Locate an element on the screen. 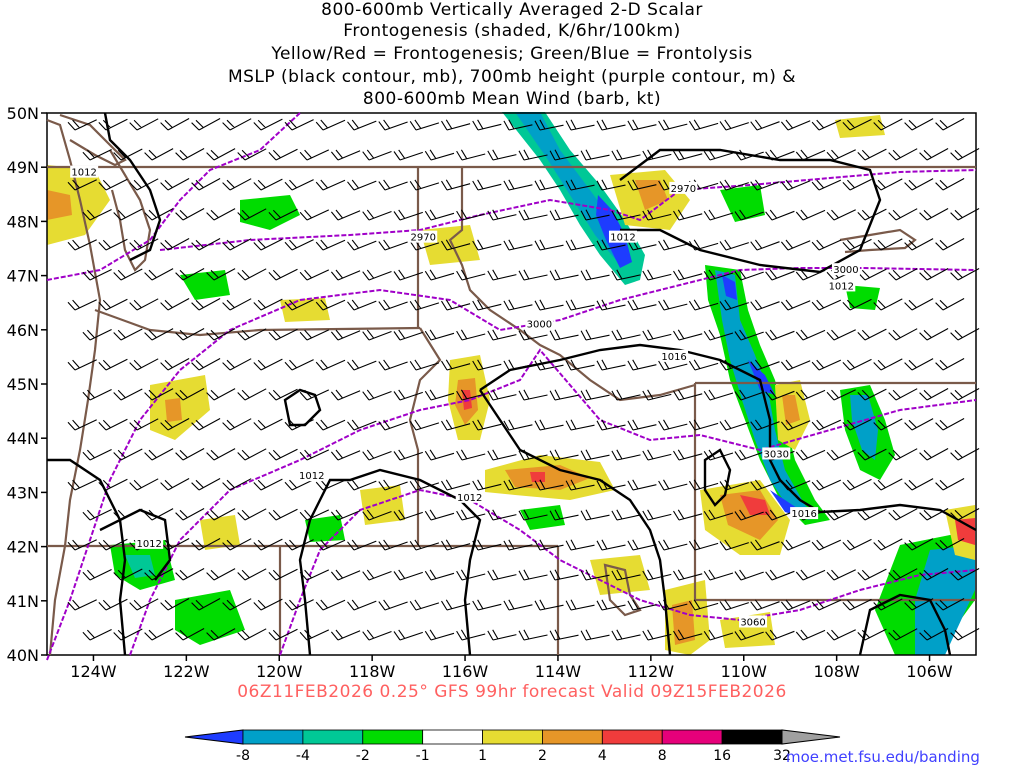 This screenshot has width=1024, height=768. colorbar-swatch is located at coordinates (512, 737).